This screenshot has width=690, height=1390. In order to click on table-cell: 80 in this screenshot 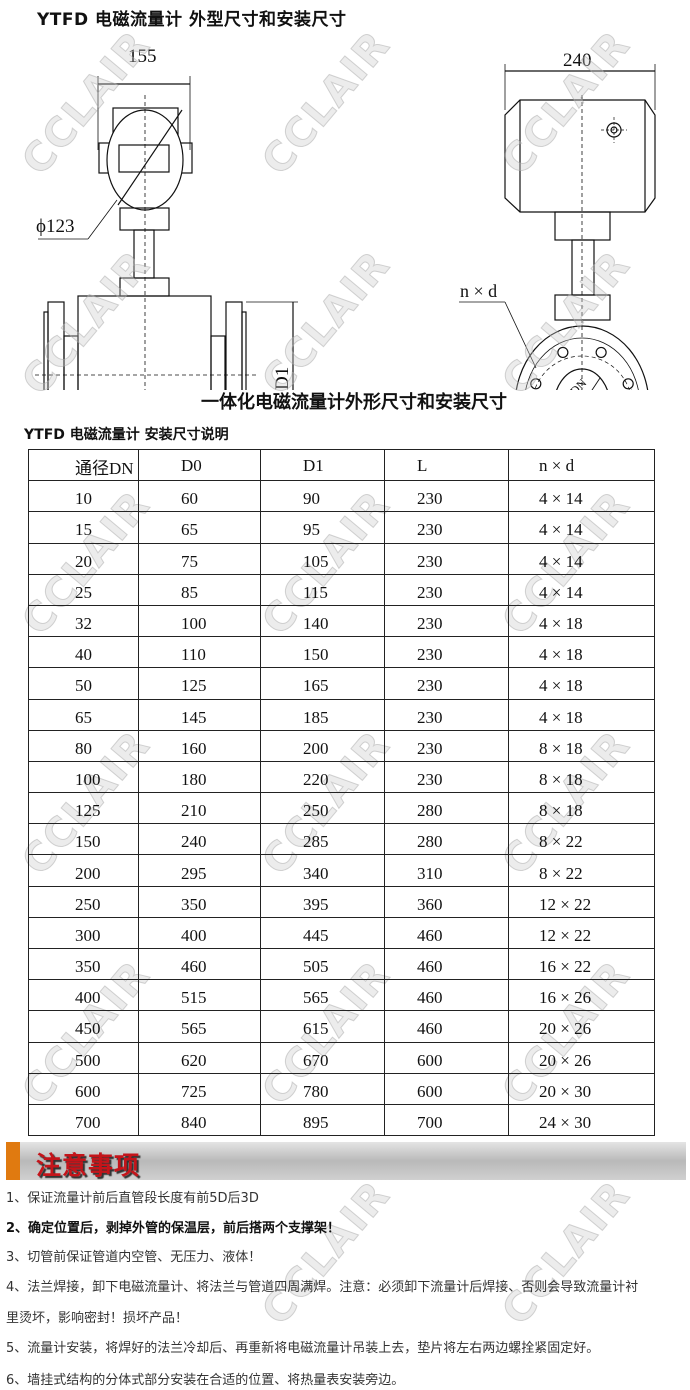, I will do `click(83, 745)`.